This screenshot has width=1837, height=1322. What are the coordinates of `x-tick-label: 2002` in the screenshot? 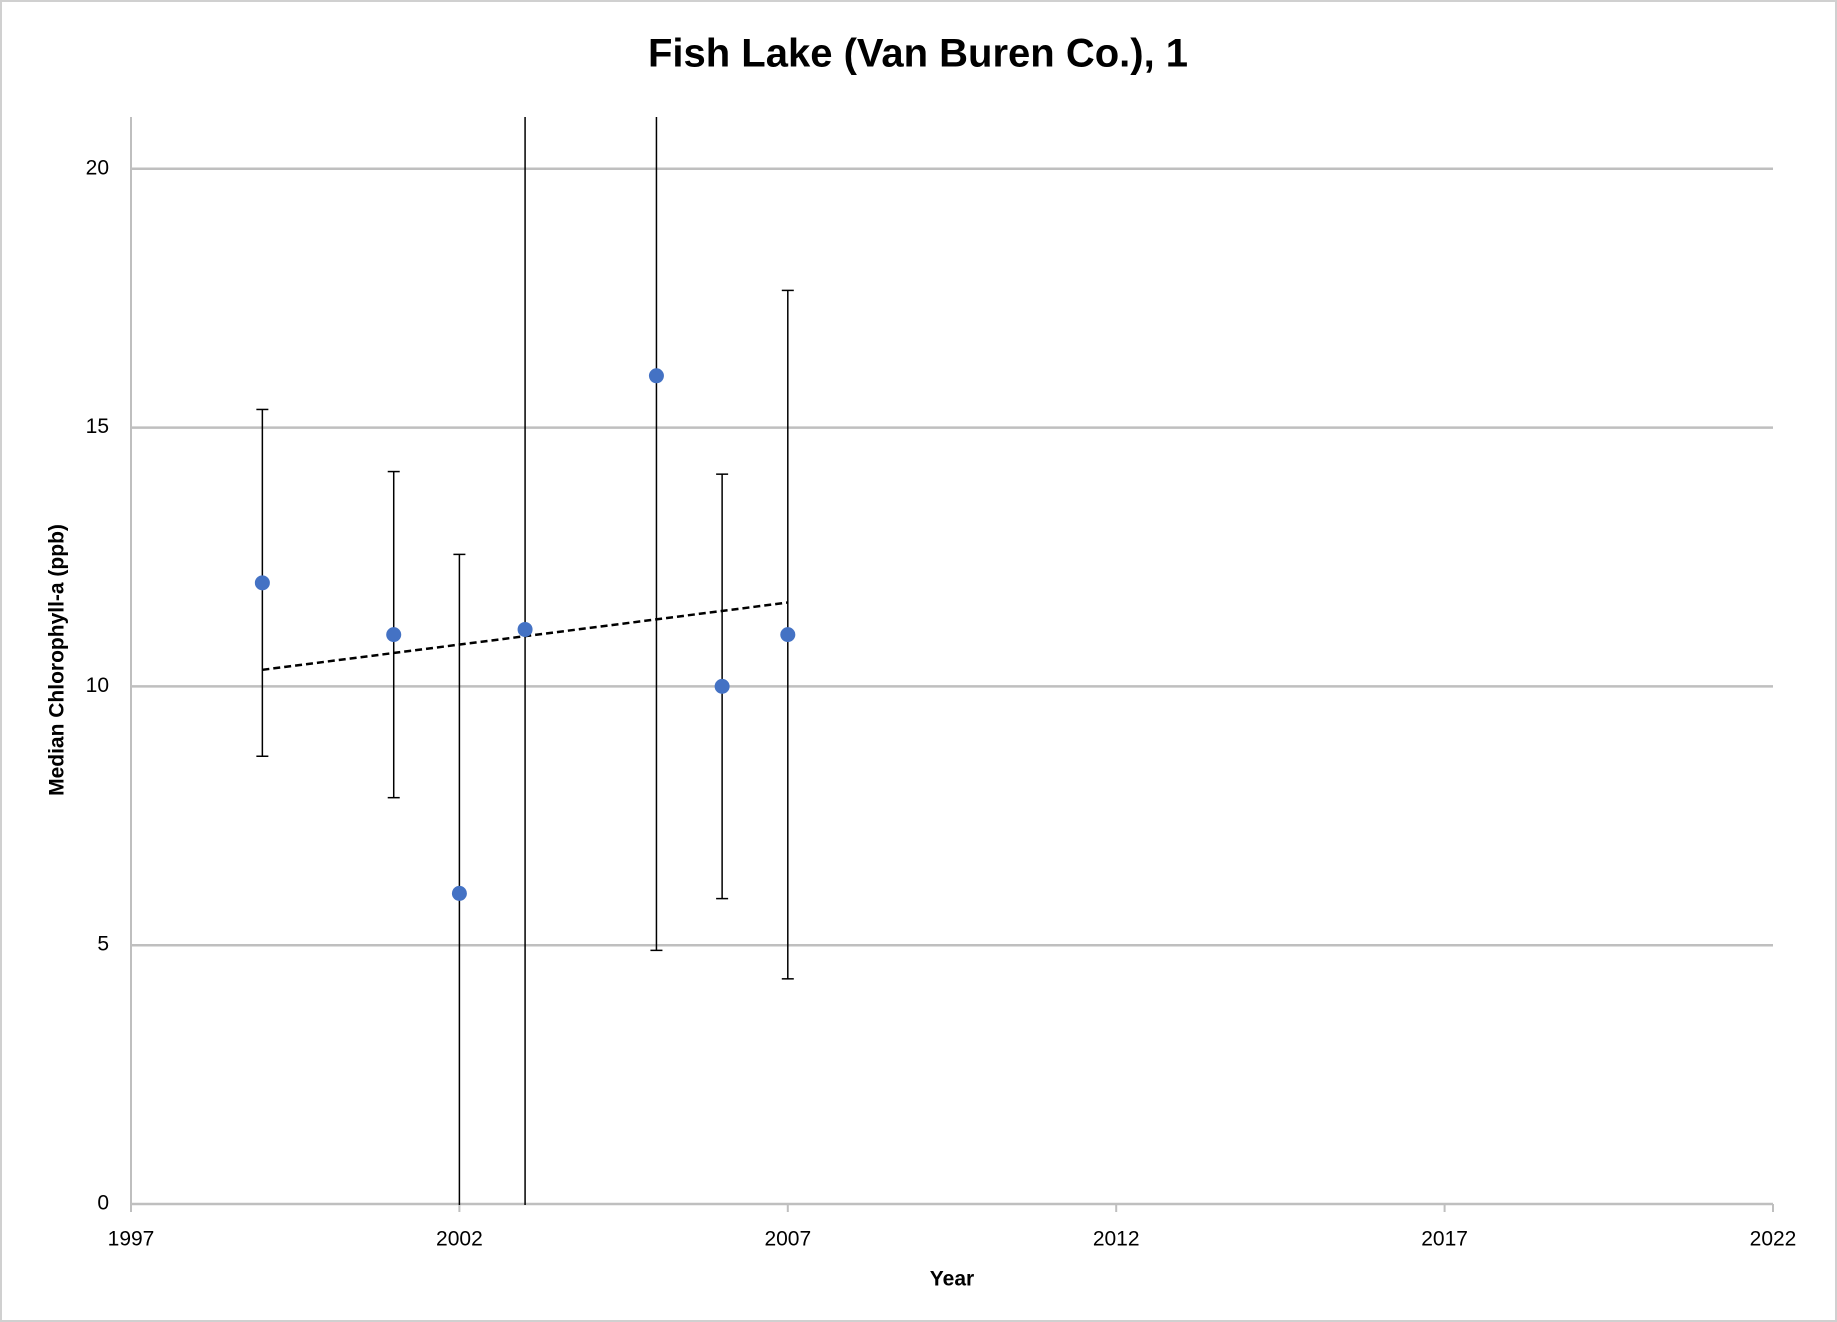 It's located at (459, 1239).